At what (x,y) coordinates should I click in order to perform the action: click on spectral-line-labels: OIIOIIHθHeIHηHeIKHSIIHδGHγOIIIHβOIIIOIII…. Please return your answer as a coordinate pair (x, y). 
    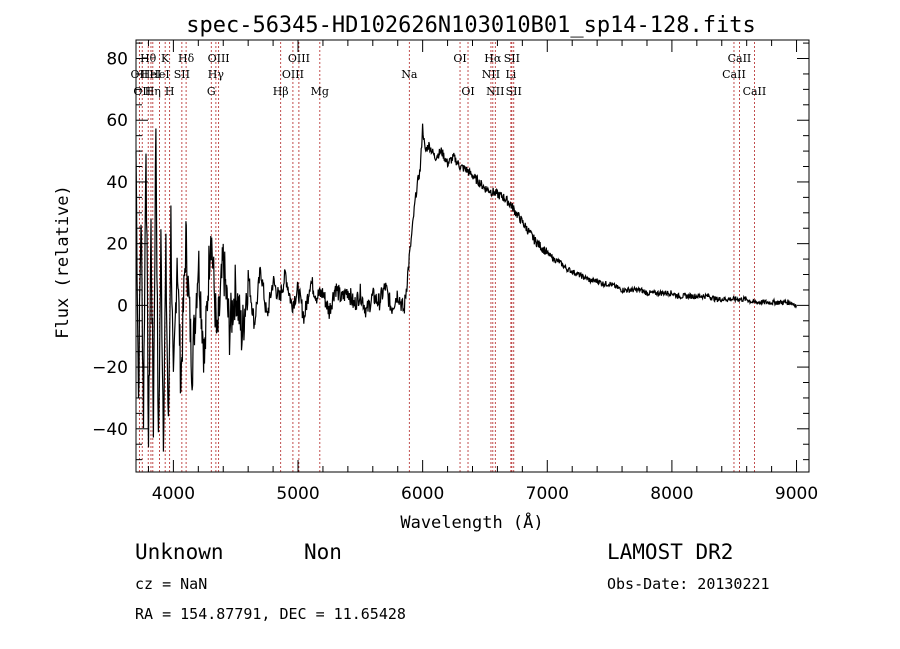
    Looking at the image, I should click on (449, 75).